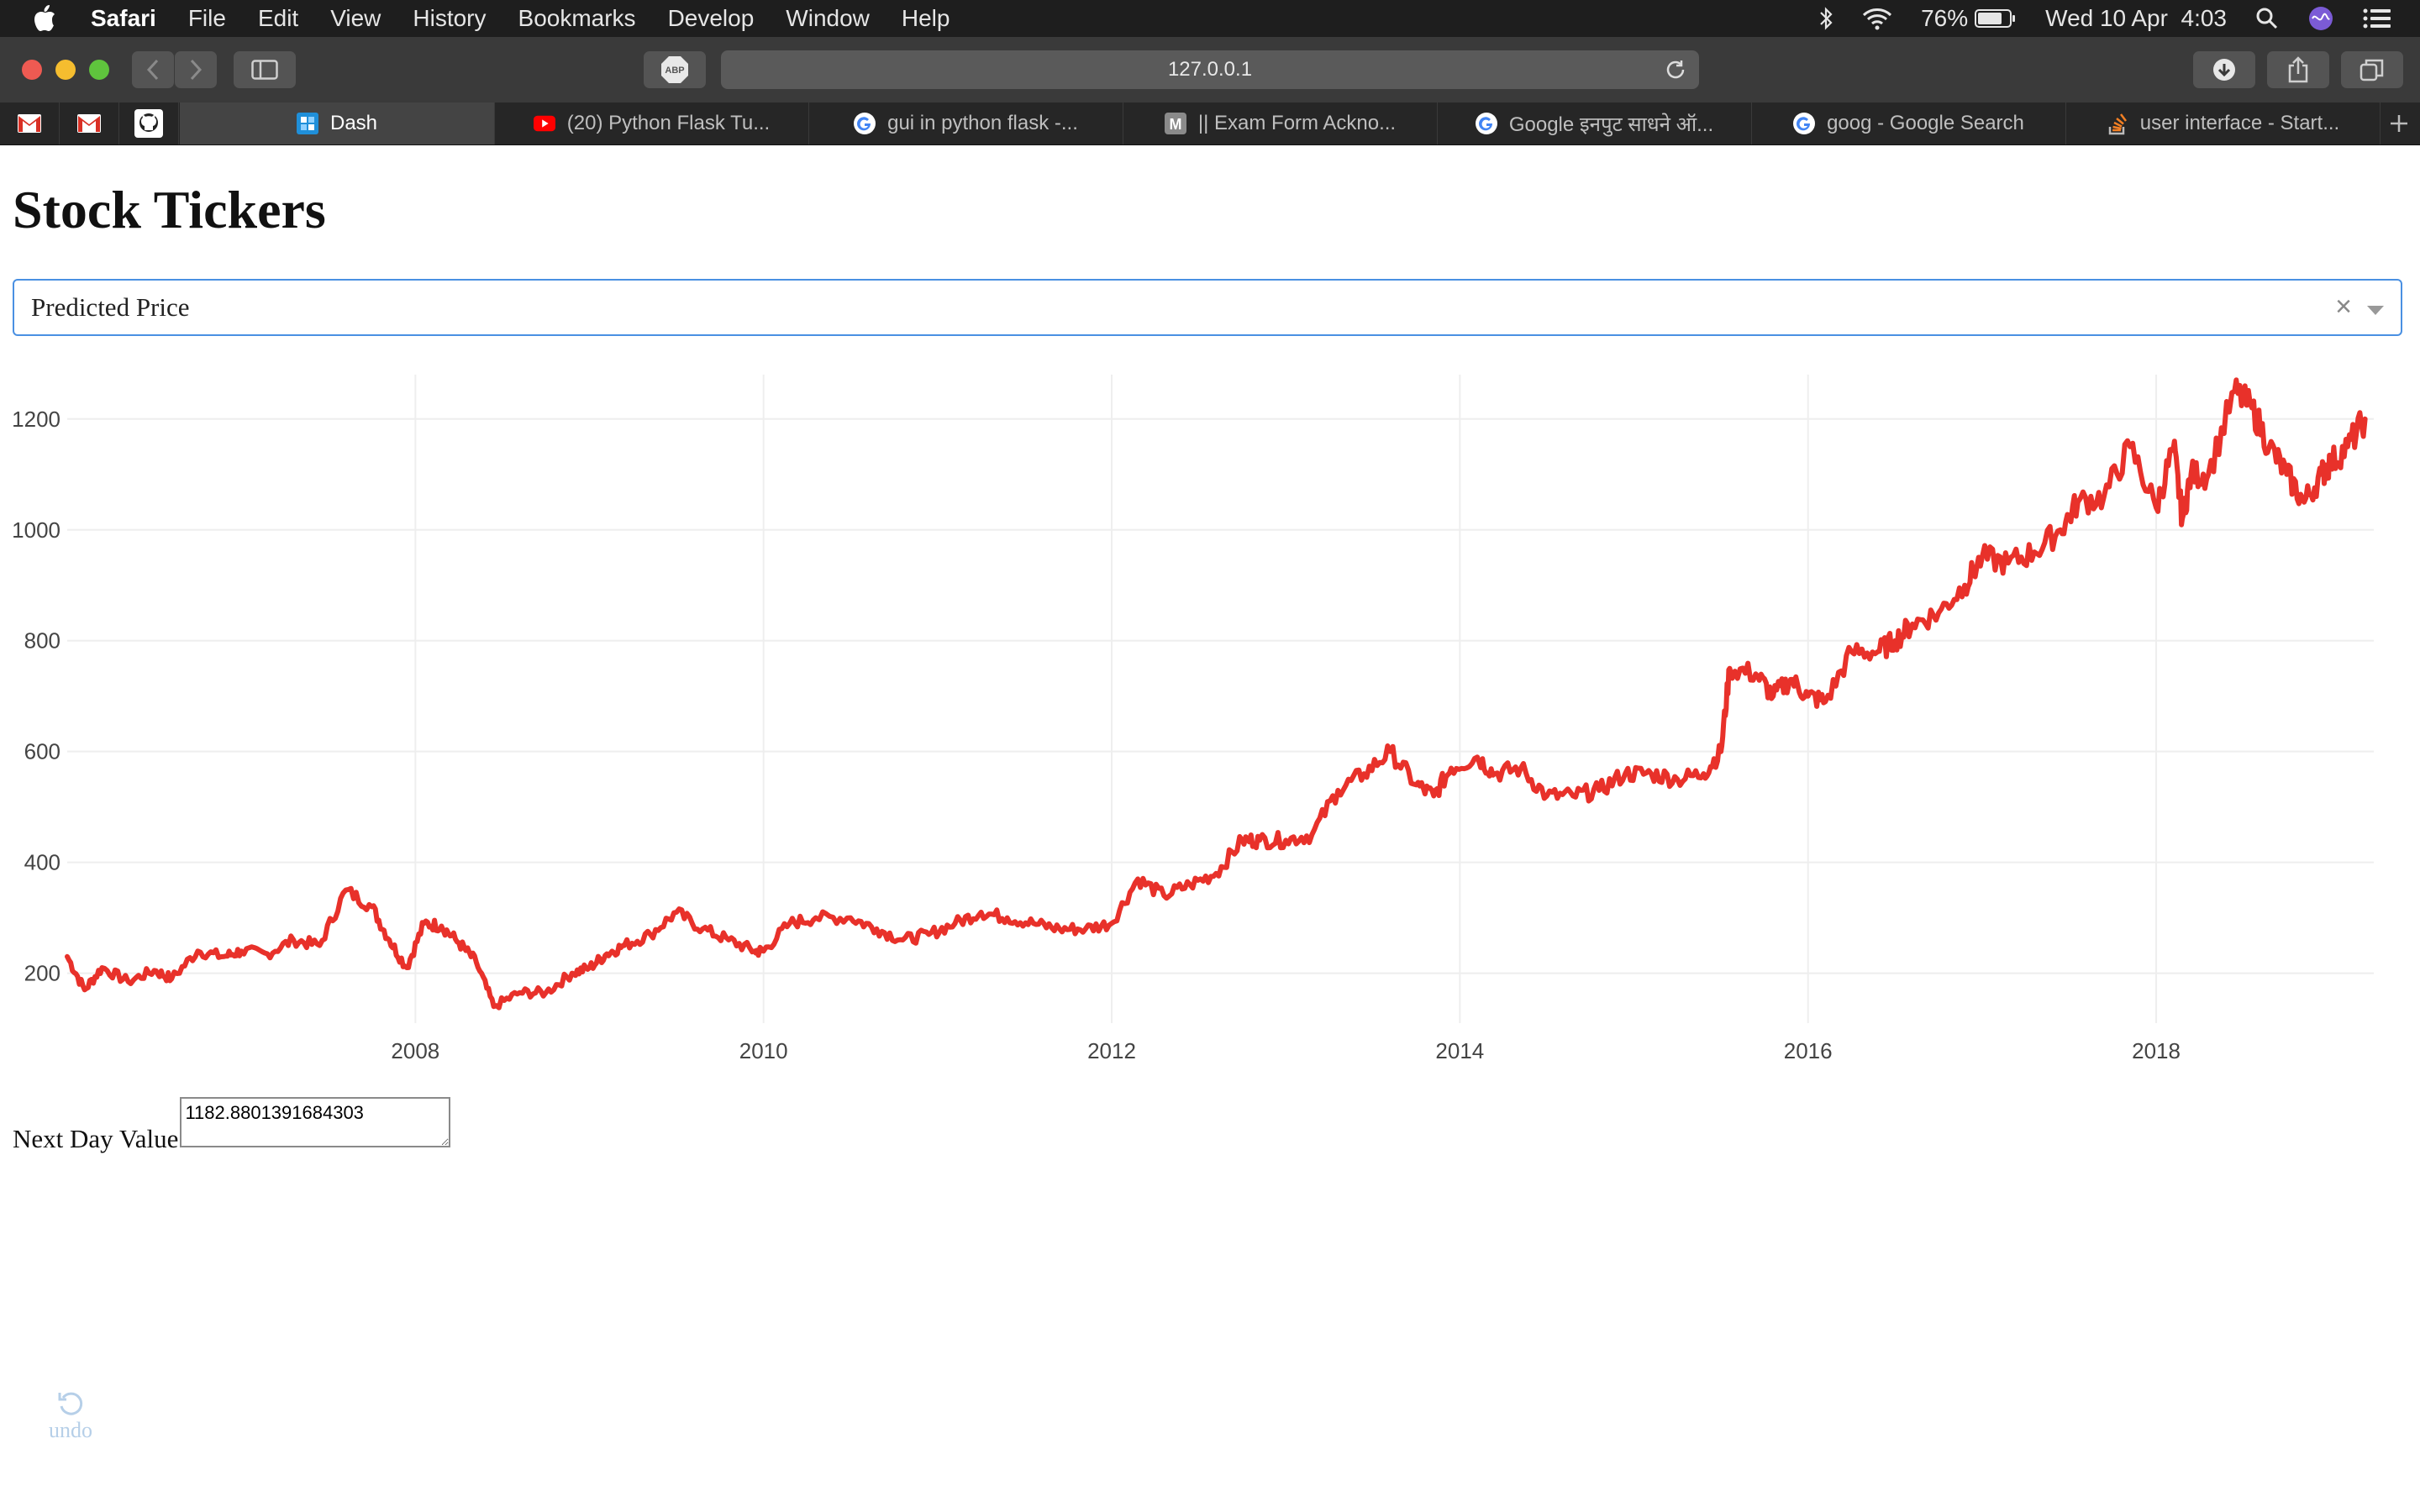  Describe the element at coordinates (70, 1416) in the screenshot. I see `undo-button: undo` at that location.